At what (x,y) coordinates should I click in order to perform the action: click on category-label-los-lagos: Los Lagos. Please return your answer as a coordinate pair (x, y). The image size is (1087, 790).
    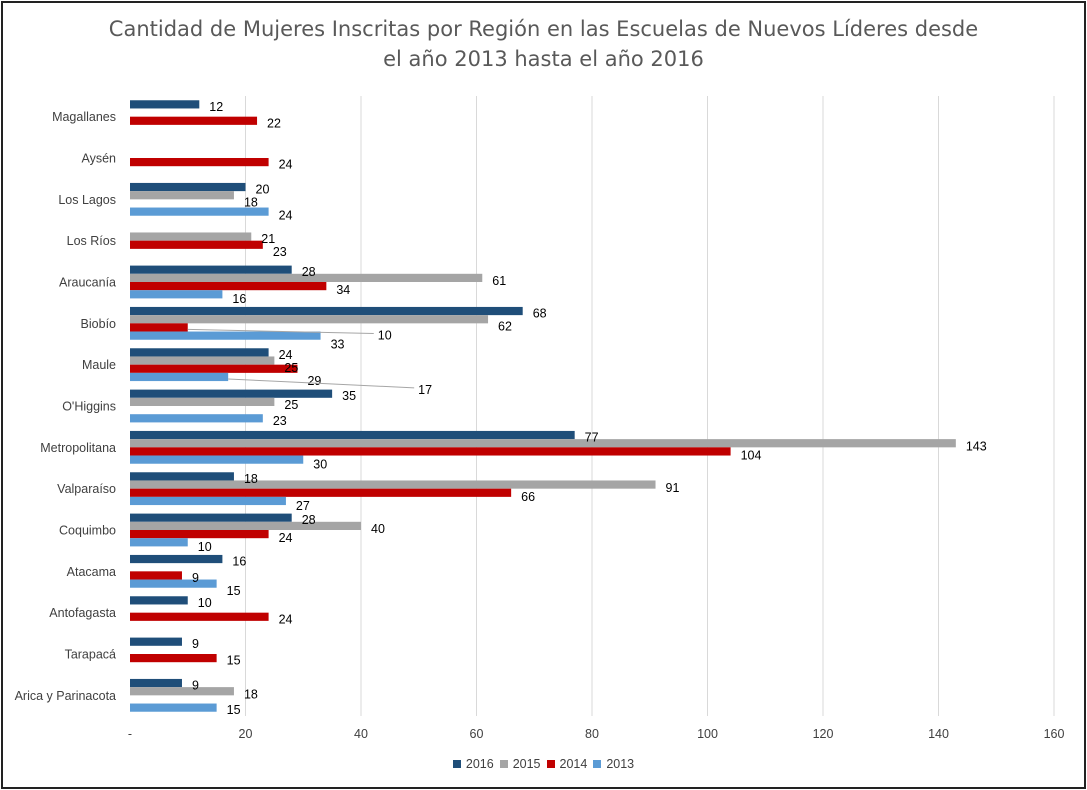
    Looking at the image, I should click on (87, 200).